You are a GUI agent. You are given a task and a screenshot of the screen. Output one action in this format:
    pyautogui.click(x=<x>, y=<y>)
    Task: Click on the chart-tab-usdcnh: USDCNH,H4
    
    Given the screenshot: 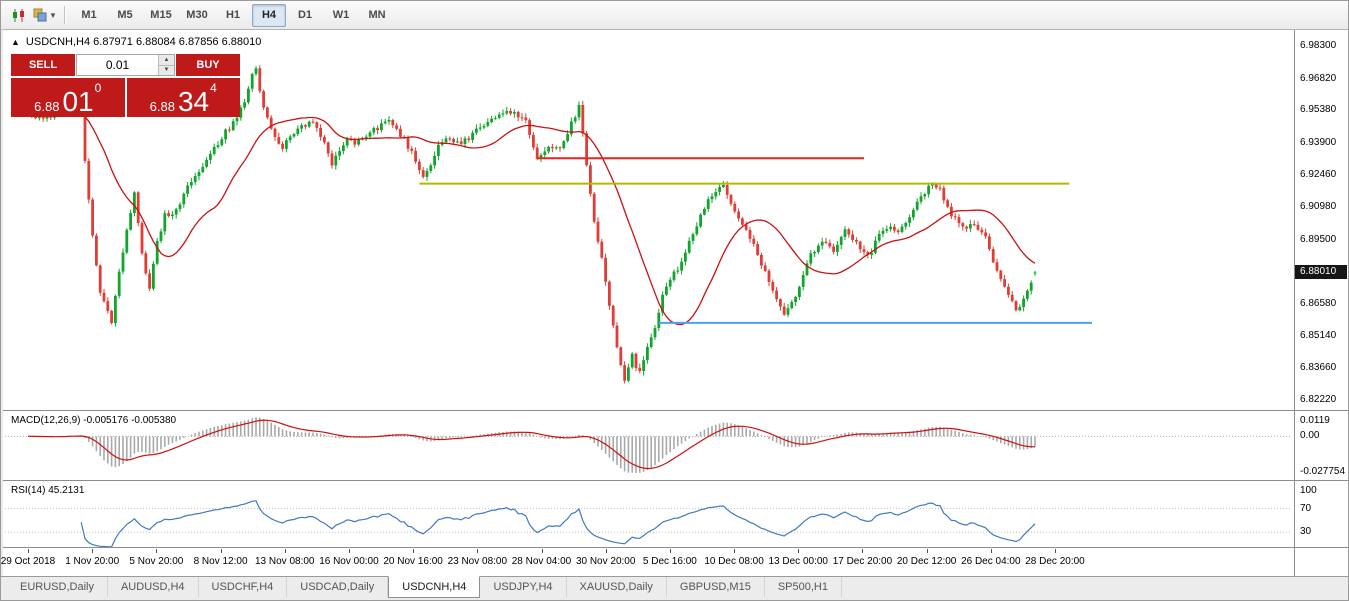 What is the action you would take?
    pyautogui.click(x=434, y=587)
    